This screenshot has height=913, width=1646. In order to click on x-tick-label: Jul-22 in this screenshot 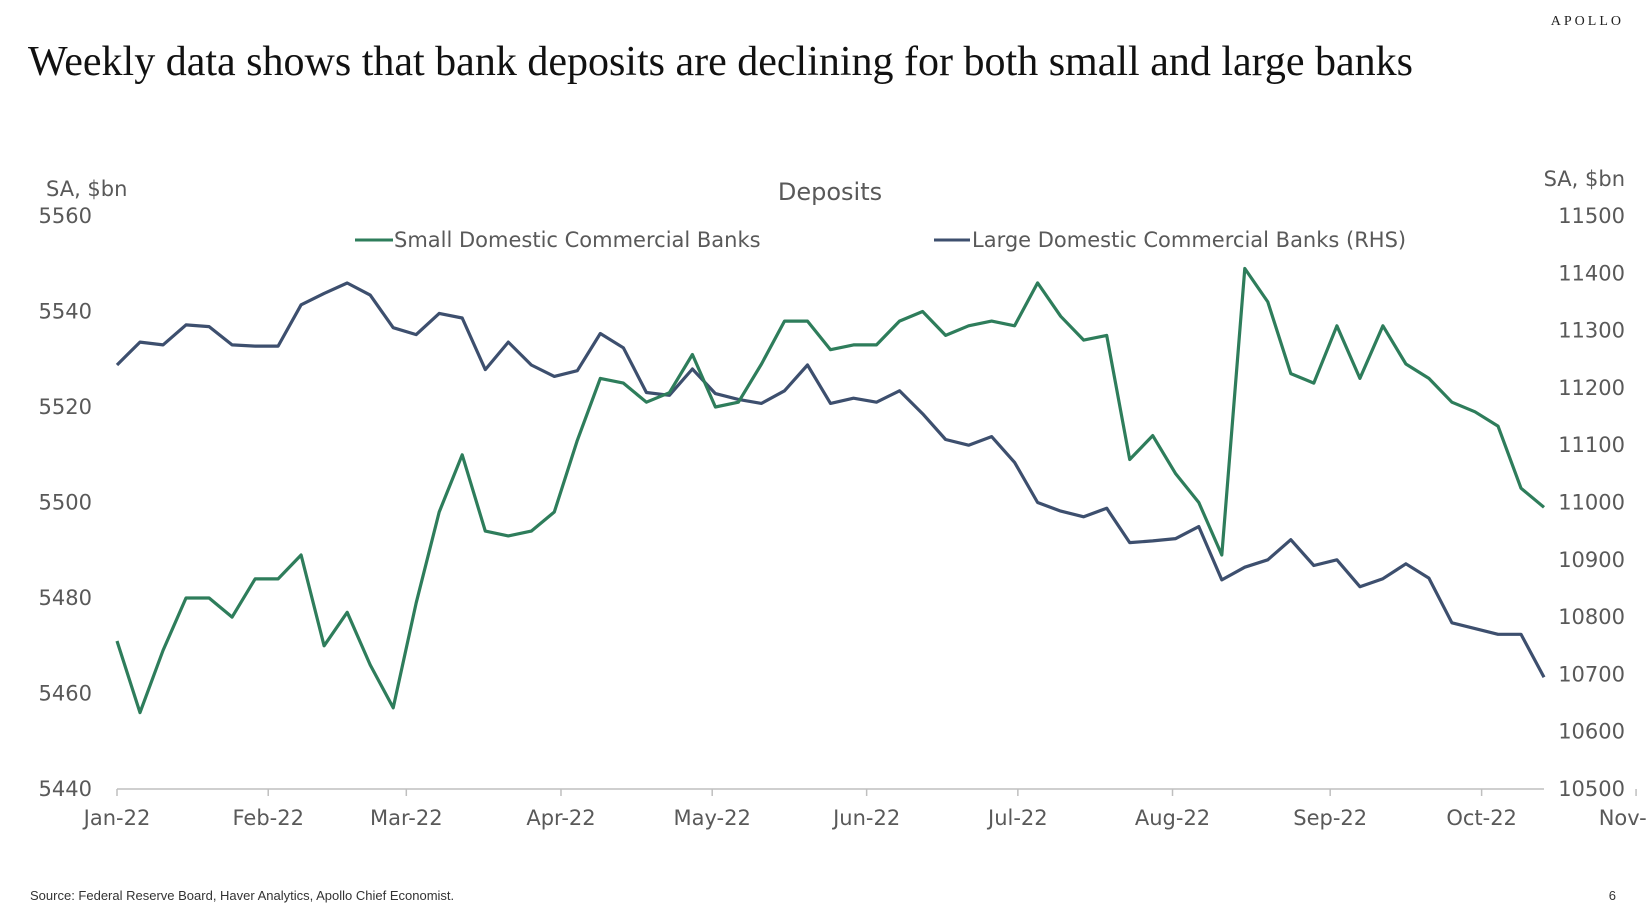, I will do `click(1017, 818)`.